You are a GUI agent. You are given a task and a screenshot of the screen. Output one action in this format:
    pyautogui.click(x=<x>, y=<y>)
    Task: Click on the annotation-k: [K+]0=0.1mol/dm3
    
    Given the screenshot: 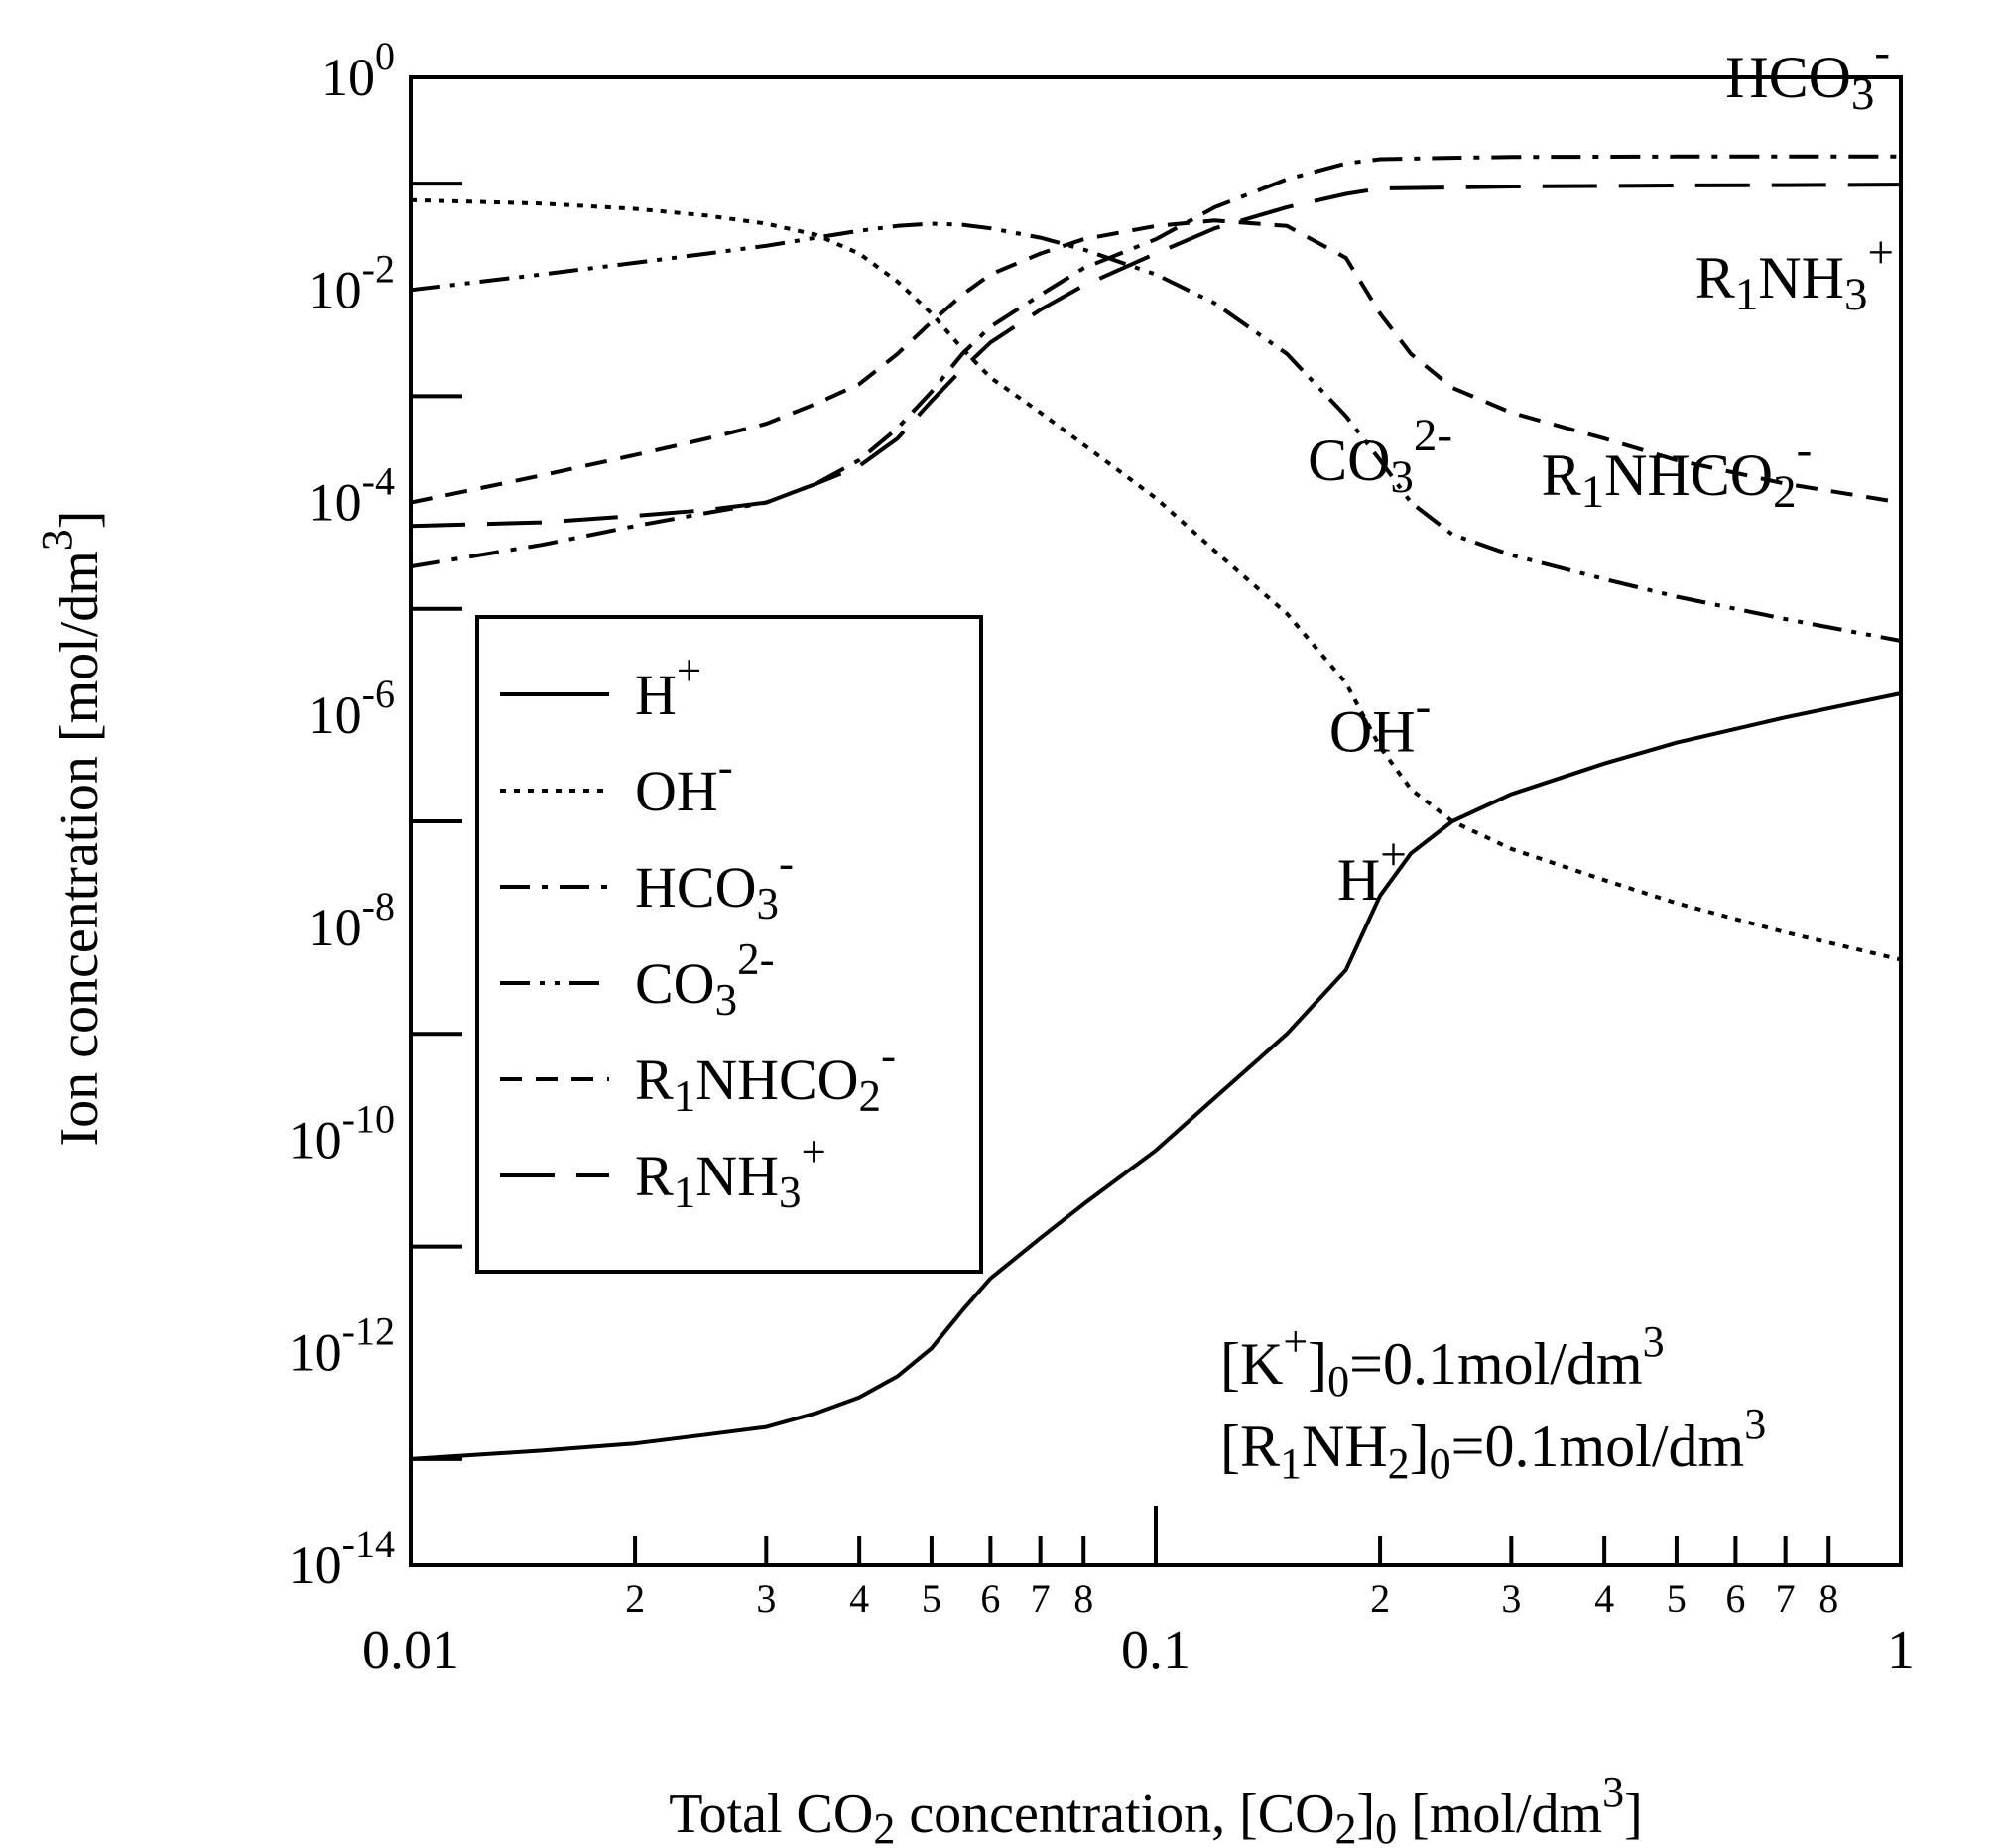 What is the action you would take?
    pyautogui.click(x=1442, y=1361)
    